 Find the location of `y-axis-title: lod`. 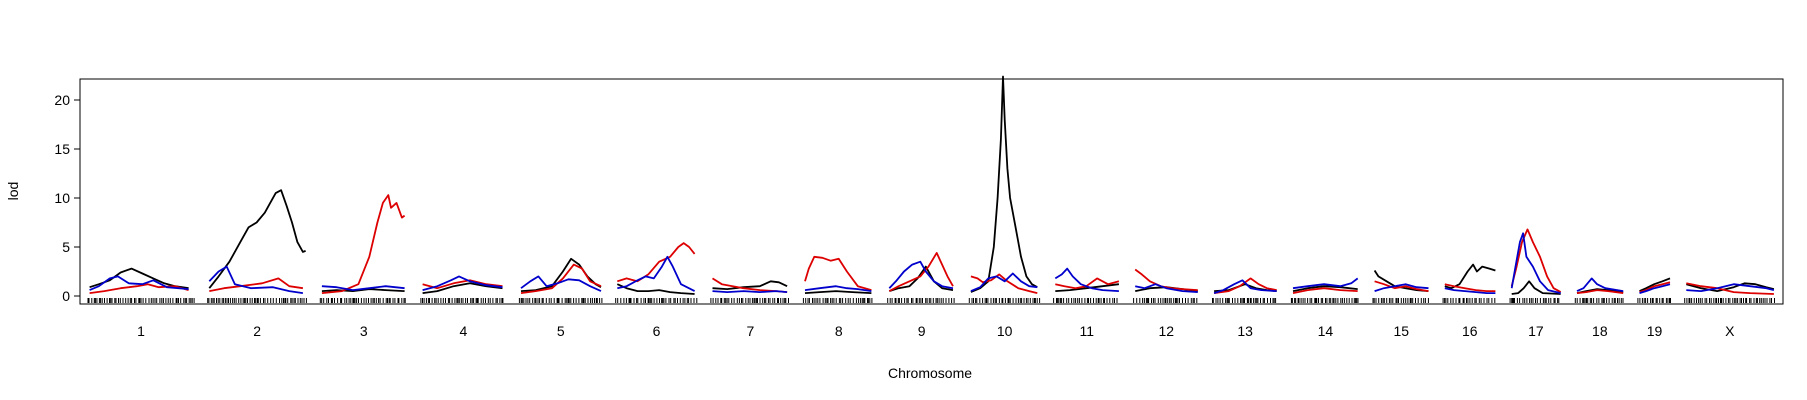

y-axis-title: lod is located at coordinates (13, 191).